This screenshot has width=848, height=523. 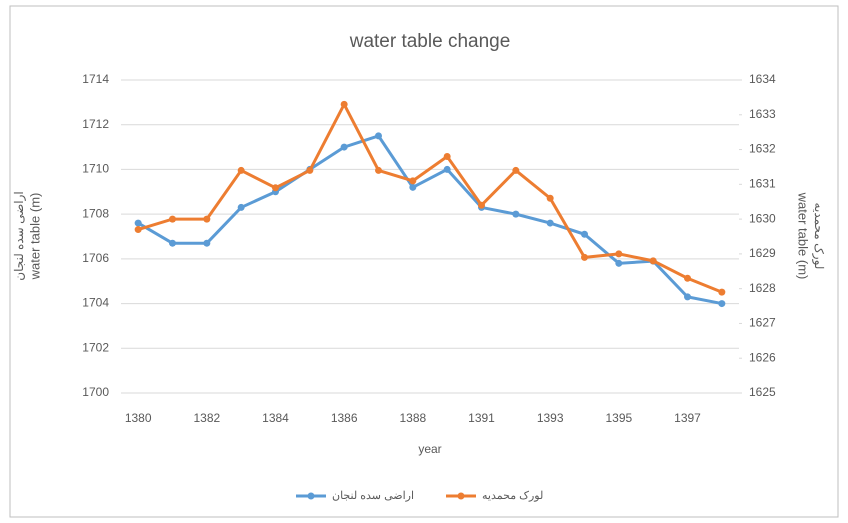 I want to click on y-axis-title: water table (m), so click(x=34, y=237).